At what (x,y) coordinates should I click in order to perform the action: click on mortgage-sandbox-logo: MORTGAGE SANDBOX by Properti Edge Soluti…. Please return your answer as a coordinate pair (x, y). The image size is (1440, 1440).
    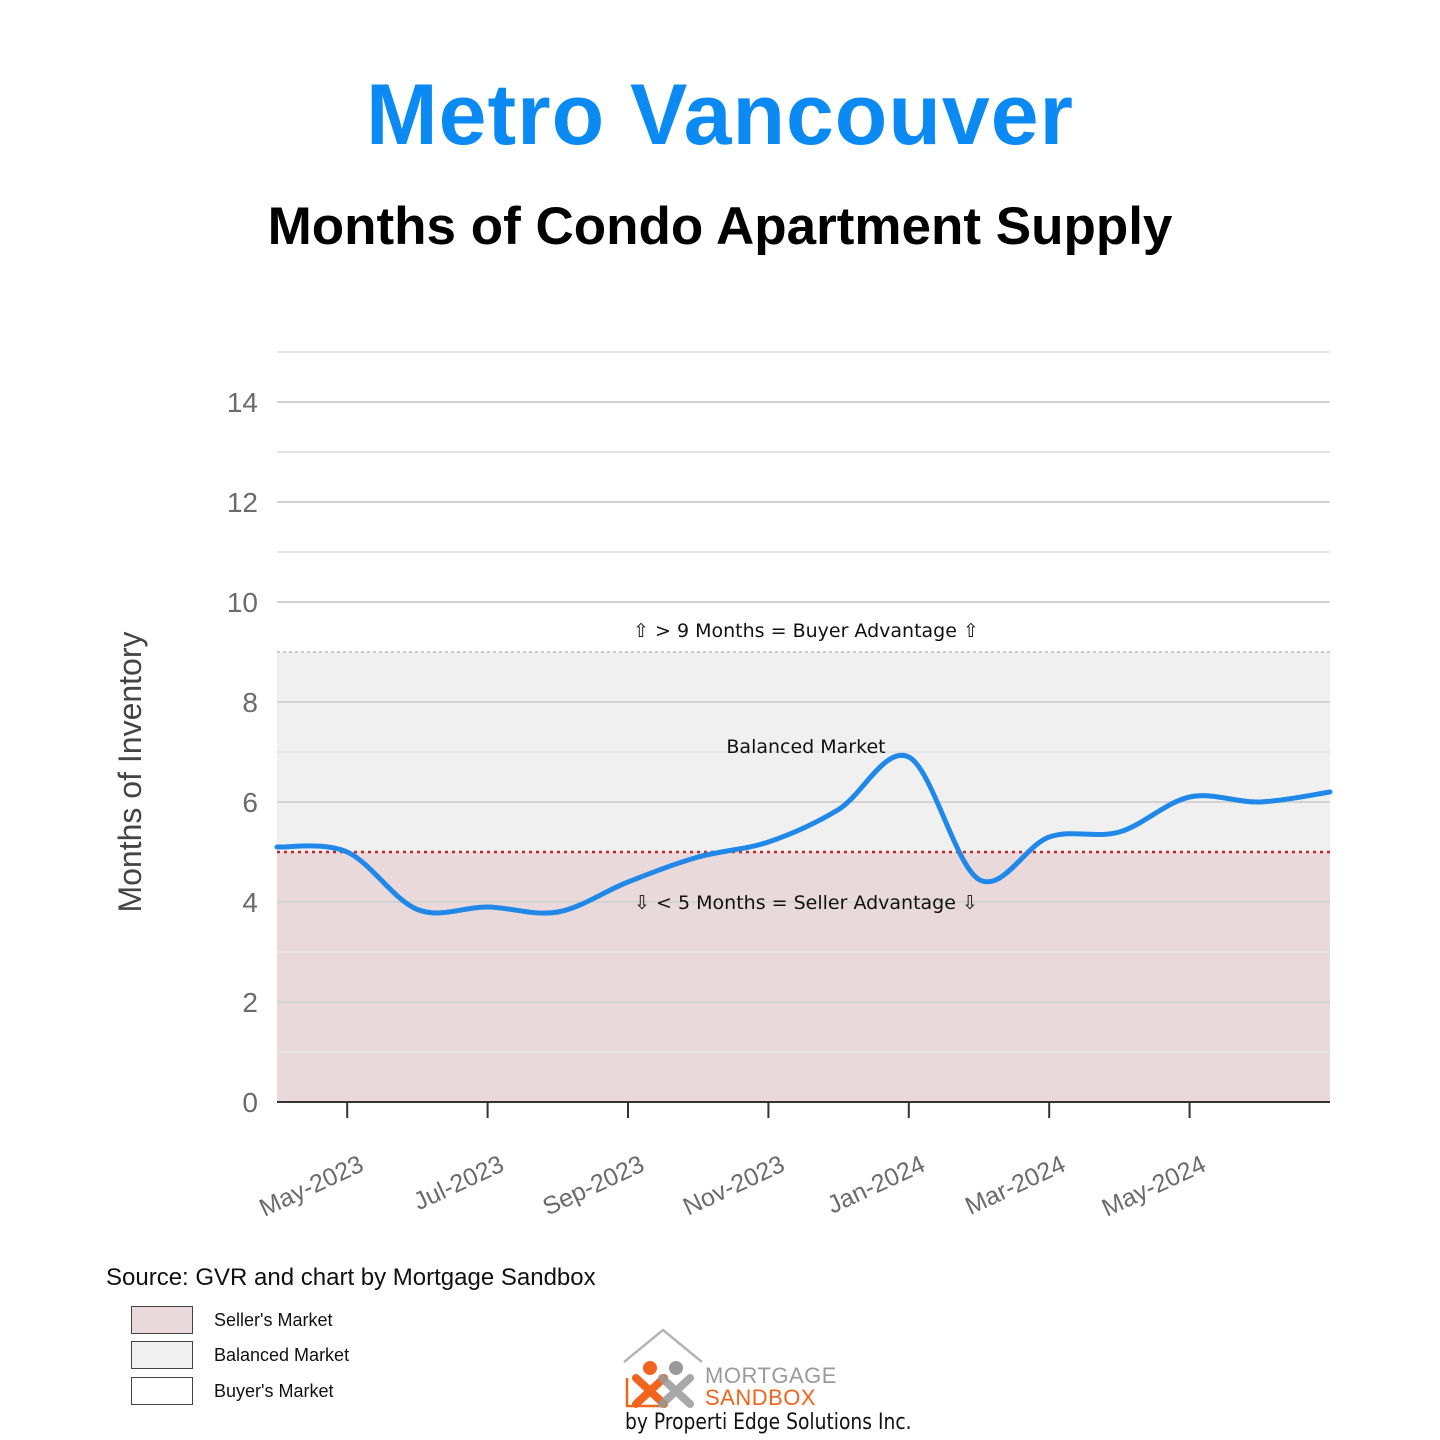
    Looking at the image, I should click on (780, 1383).